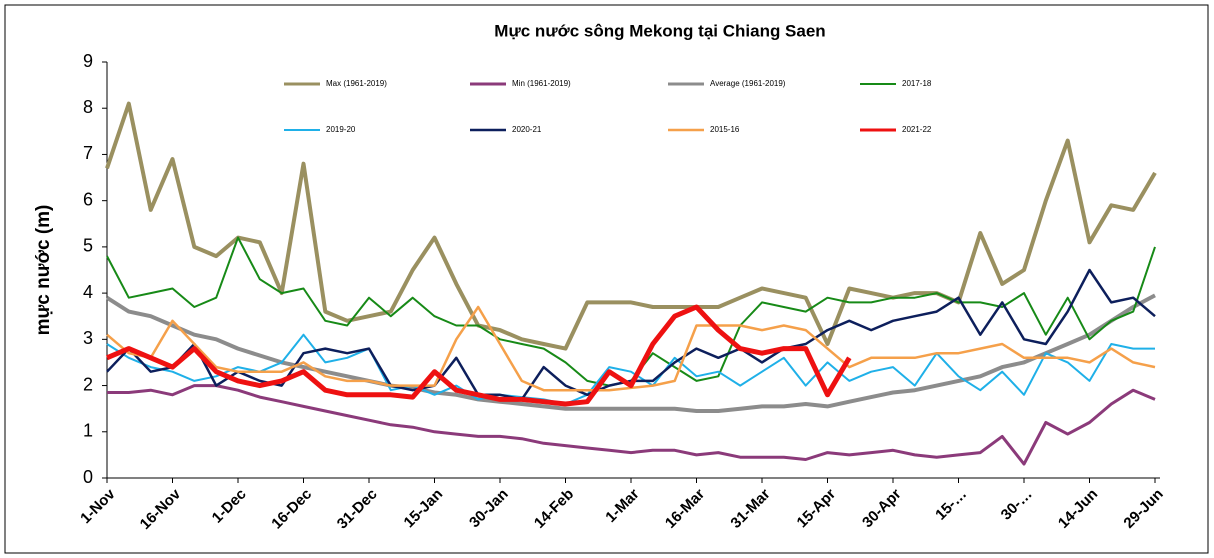  What do you see at coordinates (88, 292) in the screenshot?
I see `y-tick-label: 4` at bounding box center [88, 292].